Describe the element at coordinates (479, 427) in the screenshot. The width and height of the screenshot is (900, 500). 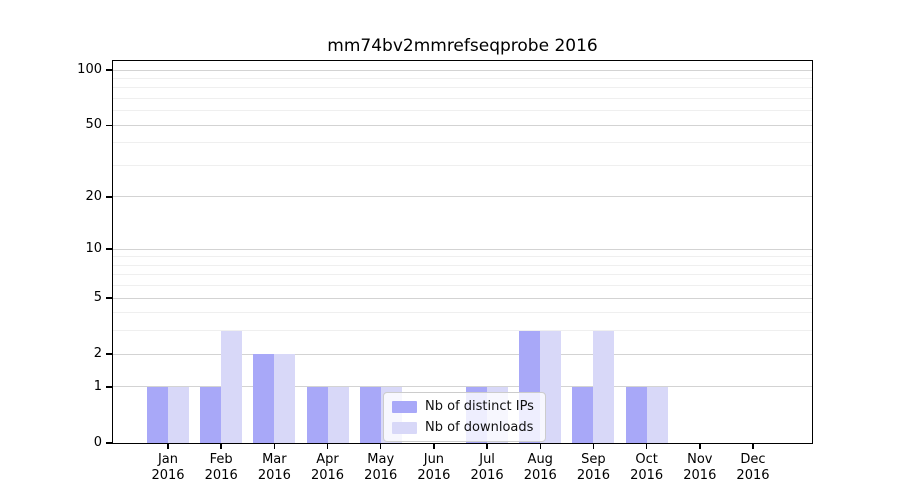
I see `legend-label-downloads: Nb of downloads` at that location.